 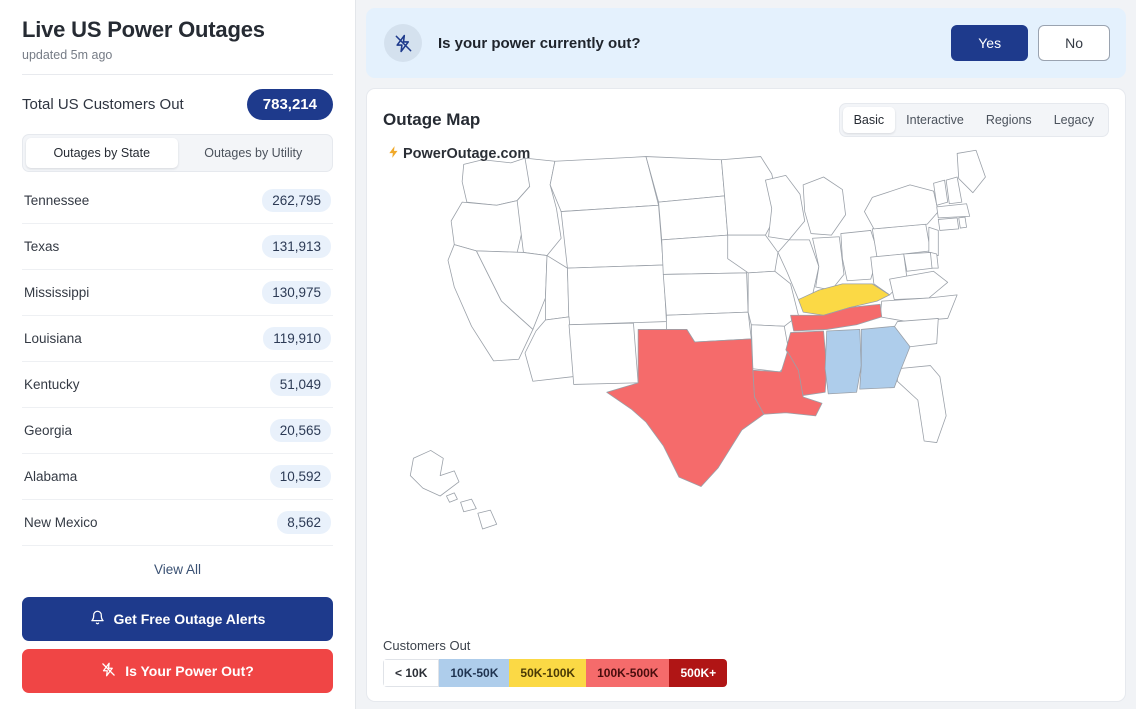 I want to click on legend-item-100k-500k: 100K-500K, so click(x=628, y=673).